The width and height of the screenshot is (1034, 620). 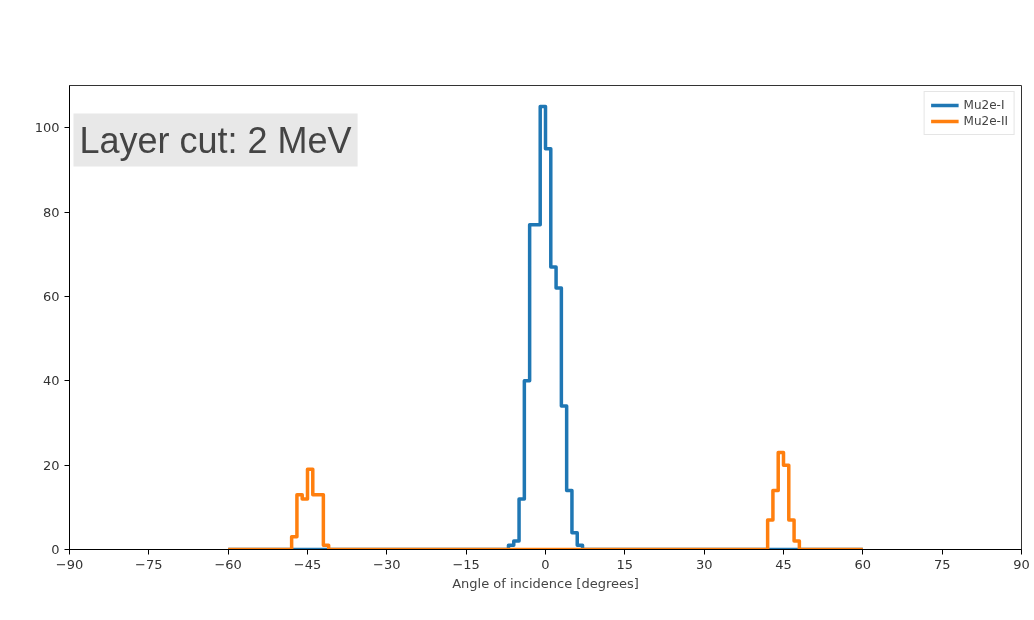 What do you see at coordinates (69, 564) in the screenshot?
I see `x-tick-label: −90` at bounding box center [69, 564].